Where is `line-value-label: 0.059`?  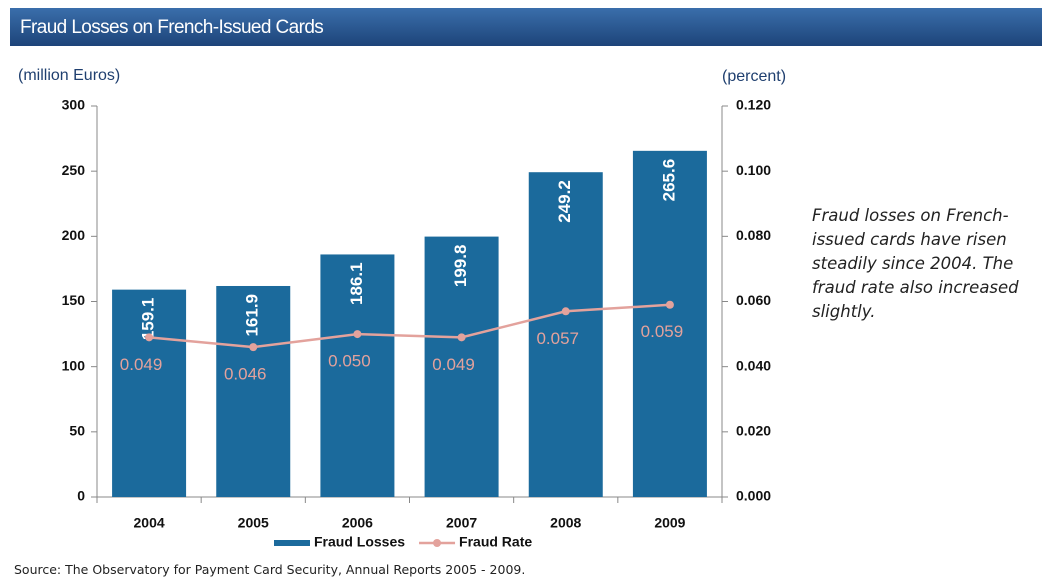
line-value-label: 0.059 is located at coordinates (662, 331).